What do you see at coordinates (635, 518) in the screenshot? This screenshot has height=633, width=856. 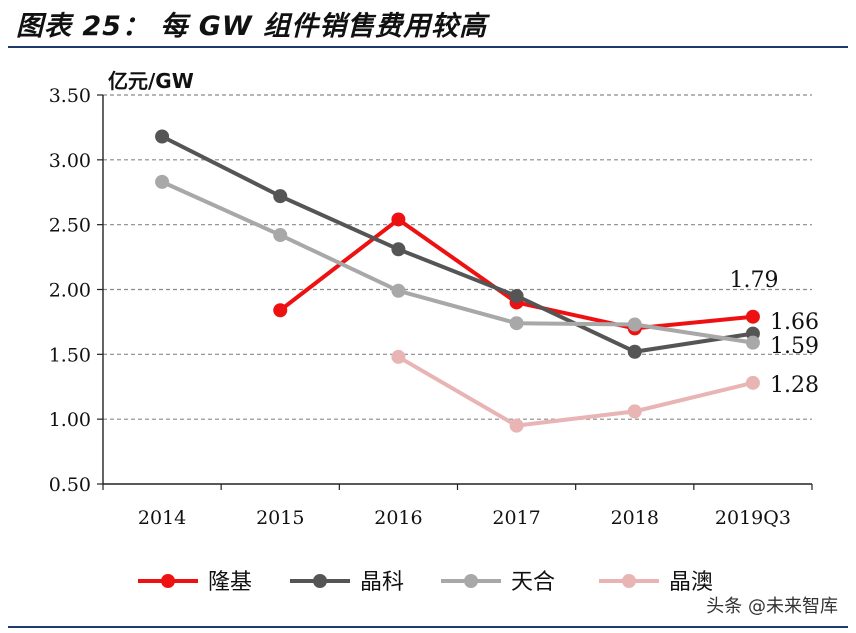 I see `x-tick-label: 2018` at bounding box center [635, 518].